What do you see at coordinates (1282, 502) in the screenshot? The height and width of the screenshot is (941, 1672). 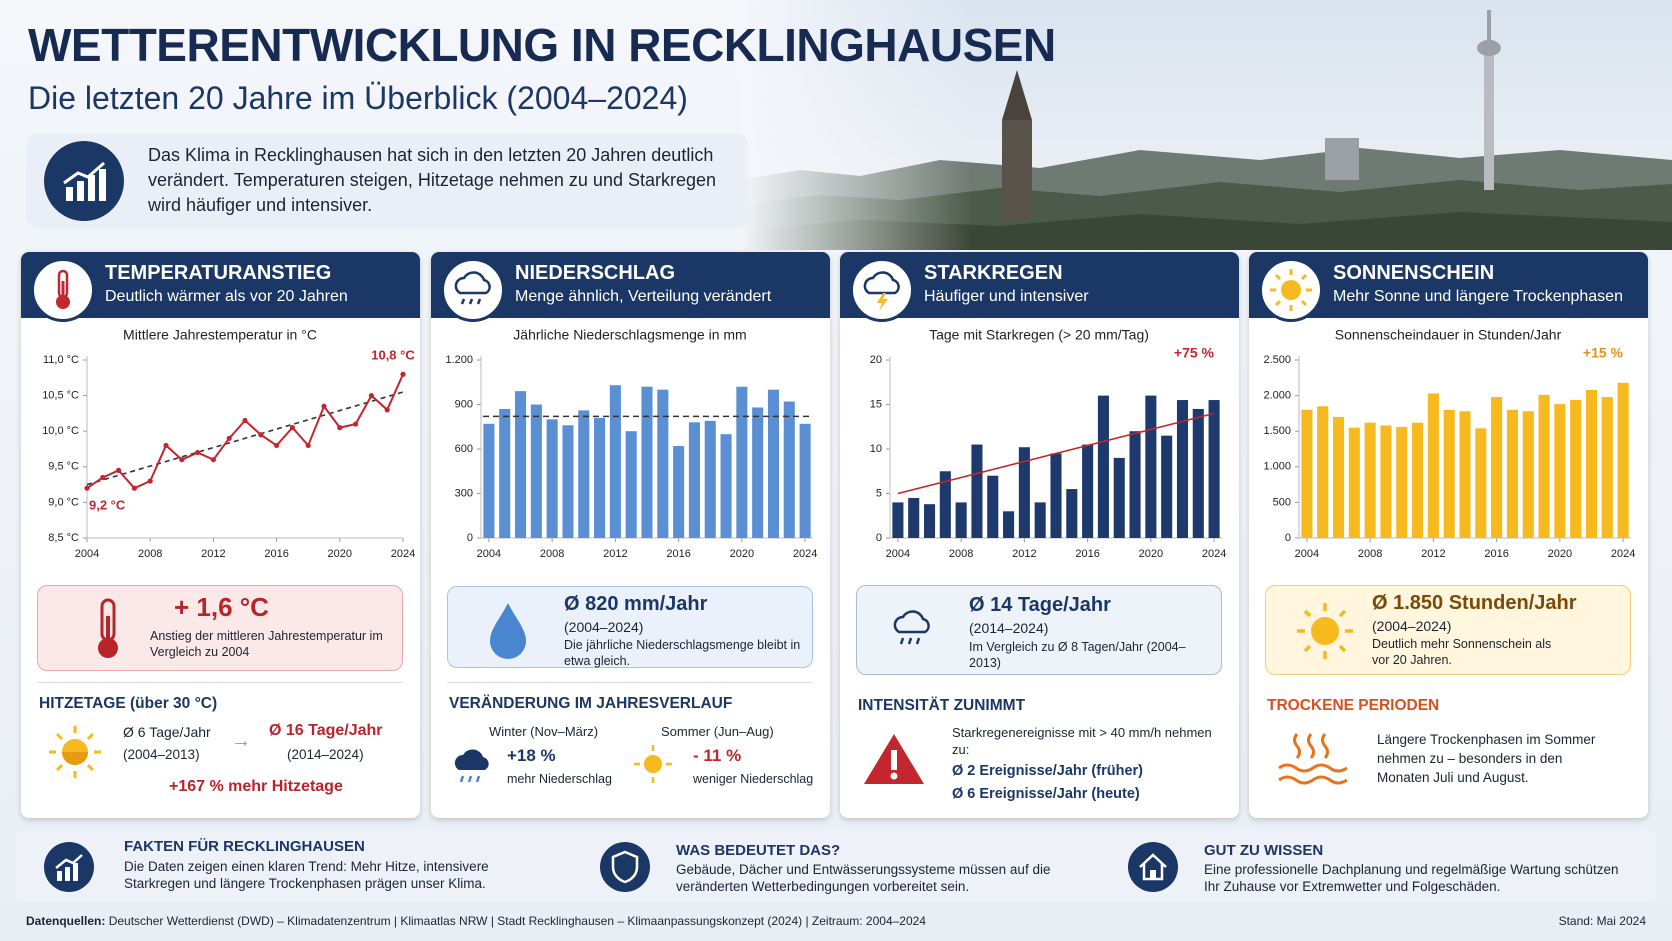 I see `y-tick-label: 500` at bounding box center [1282, 502].